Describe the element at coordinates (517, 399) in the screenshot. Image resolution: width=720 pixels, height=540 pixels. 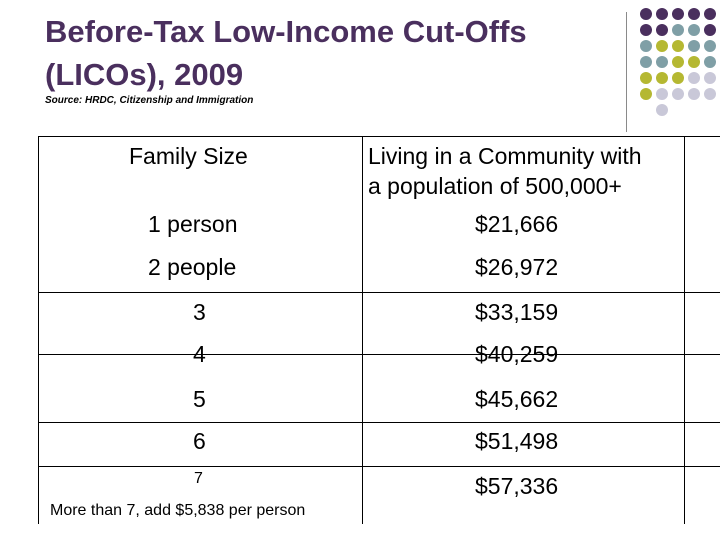
I see `amount-cell: $45,662` at that location.